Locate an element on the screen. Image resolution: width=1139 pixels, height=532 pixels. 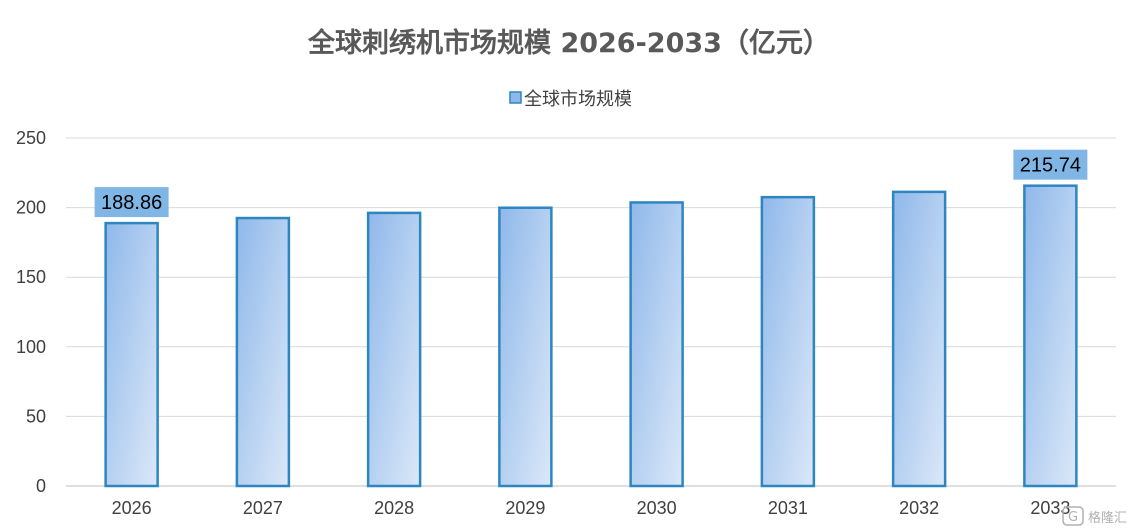
x-axis-ticks: 2026 2027 2028 2029 2030 2031 2032 2033 is located at coordinates (591, 508).